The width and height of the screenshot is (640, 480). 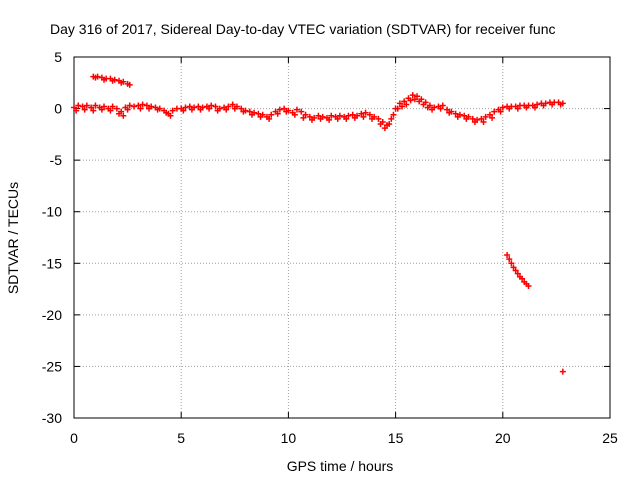 I want to click on x-tick-labels: 0 5 10 15 20 25, so click(x=344, y=438).